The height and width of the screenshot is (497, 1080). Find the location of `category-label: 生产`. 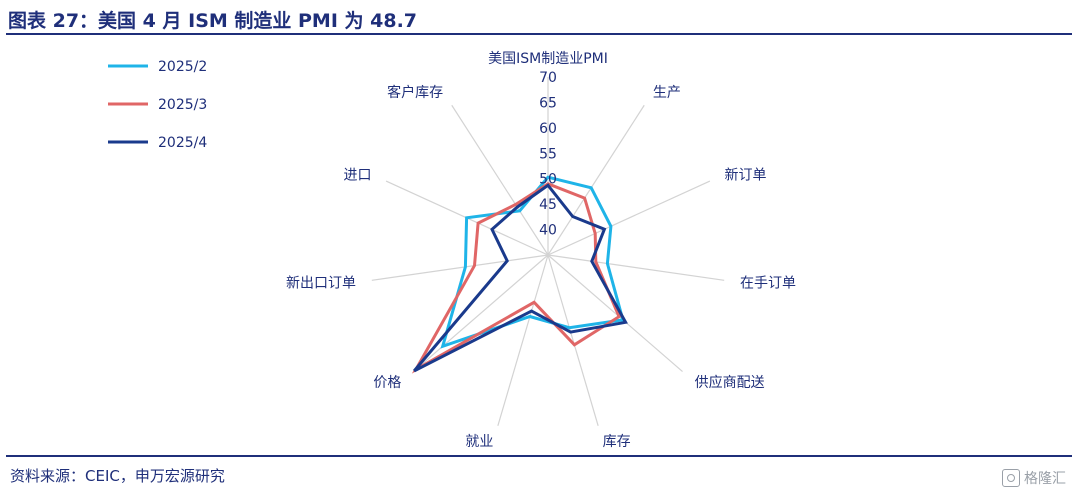

category-label: 生产 is located at coordinates (667, 93).